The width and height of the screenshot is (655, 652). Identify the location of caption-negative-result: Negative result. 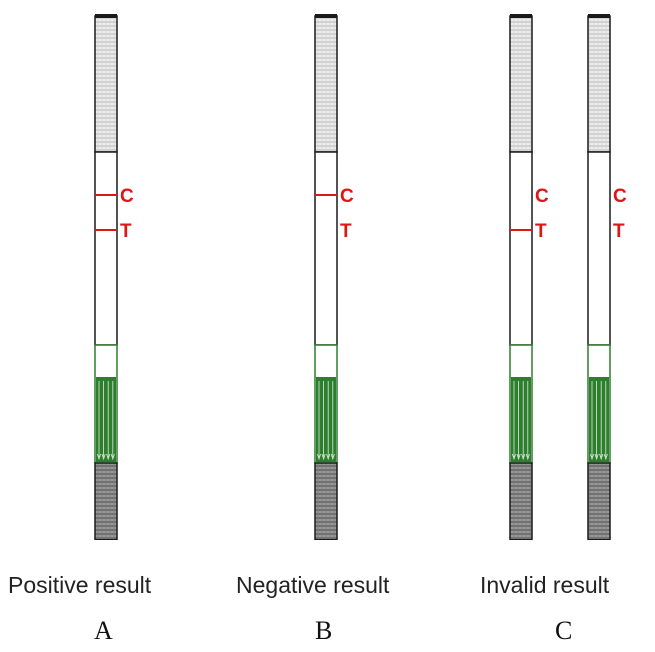
(313, 585).